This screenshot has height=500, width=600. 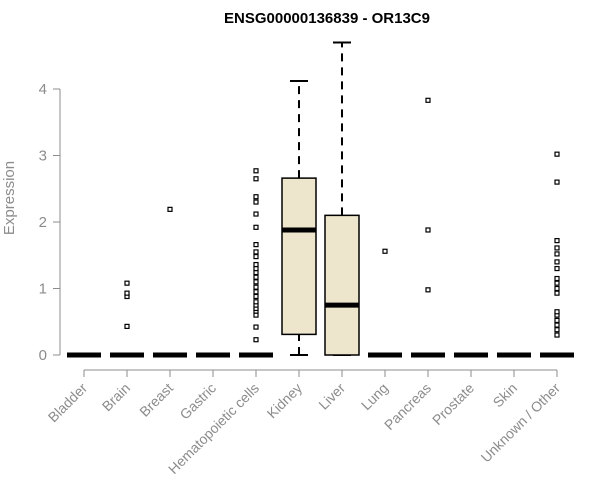 What do you see at coordinates (327, 18) in the screenshot?
I see `chart-title: ENSG00000136839 - OR13C9` at bounding box center [327, 18].